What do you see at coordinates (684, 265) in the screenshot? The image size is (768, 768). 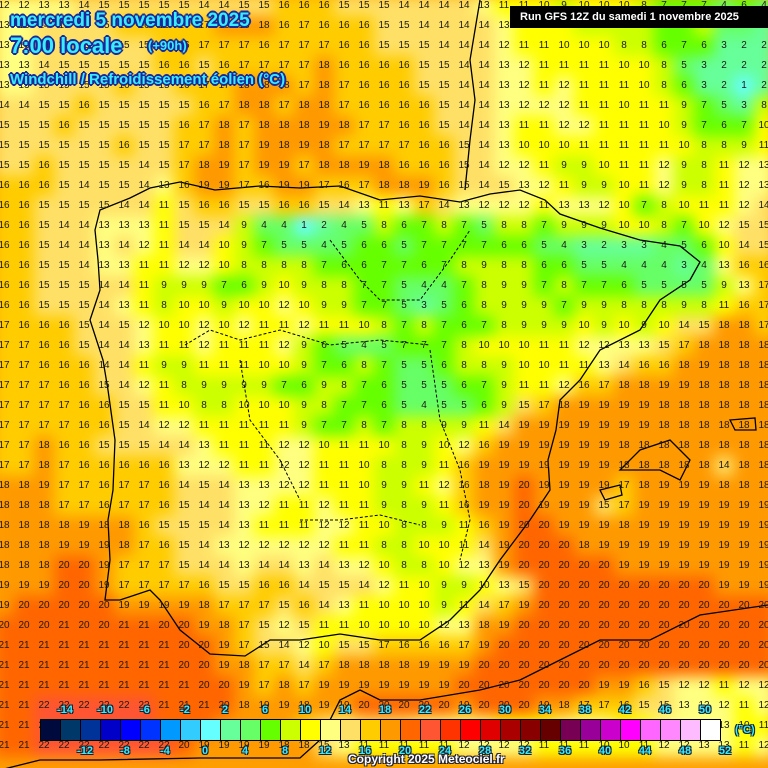 I see `grid-value: 3` at bounding box center [684, 265].